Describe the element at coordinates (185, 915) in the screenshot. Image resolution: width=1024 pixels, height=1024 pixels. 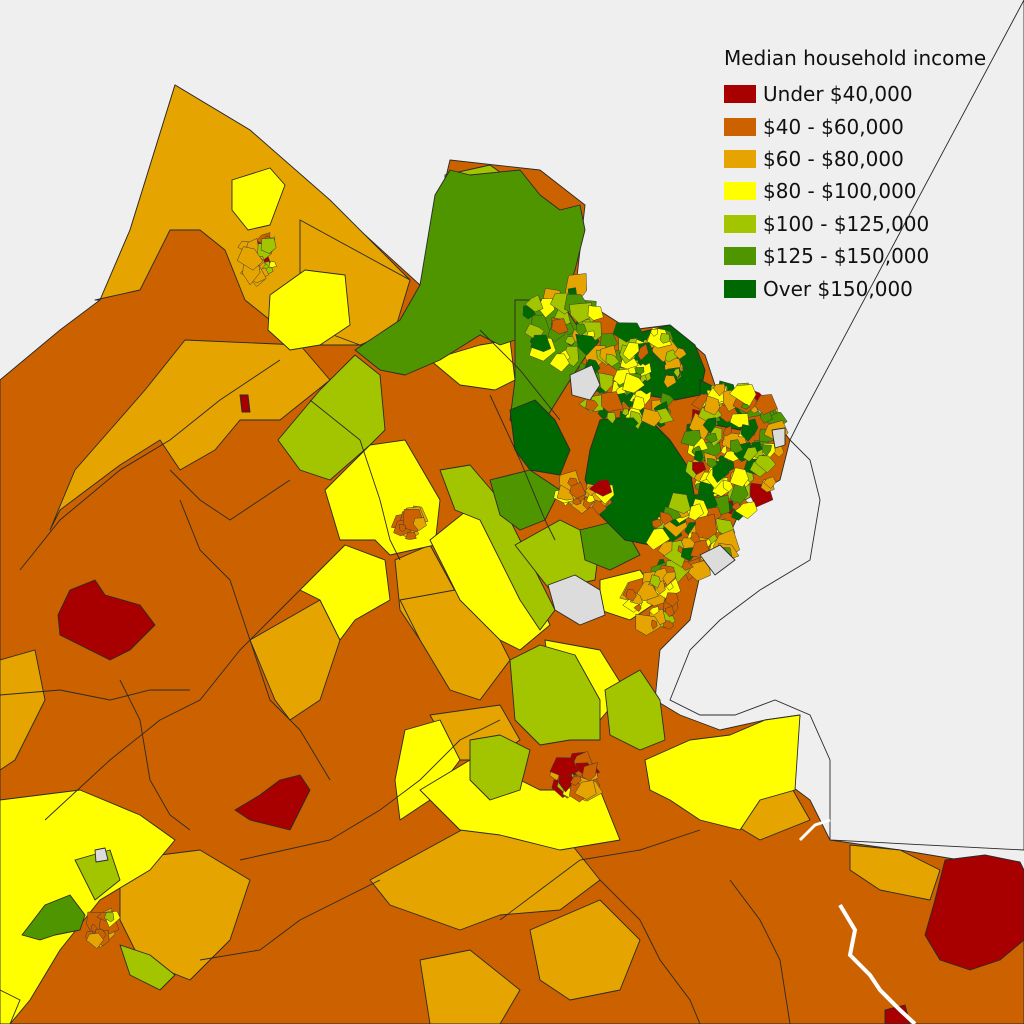
I see `region-southwest-orange` at that location.